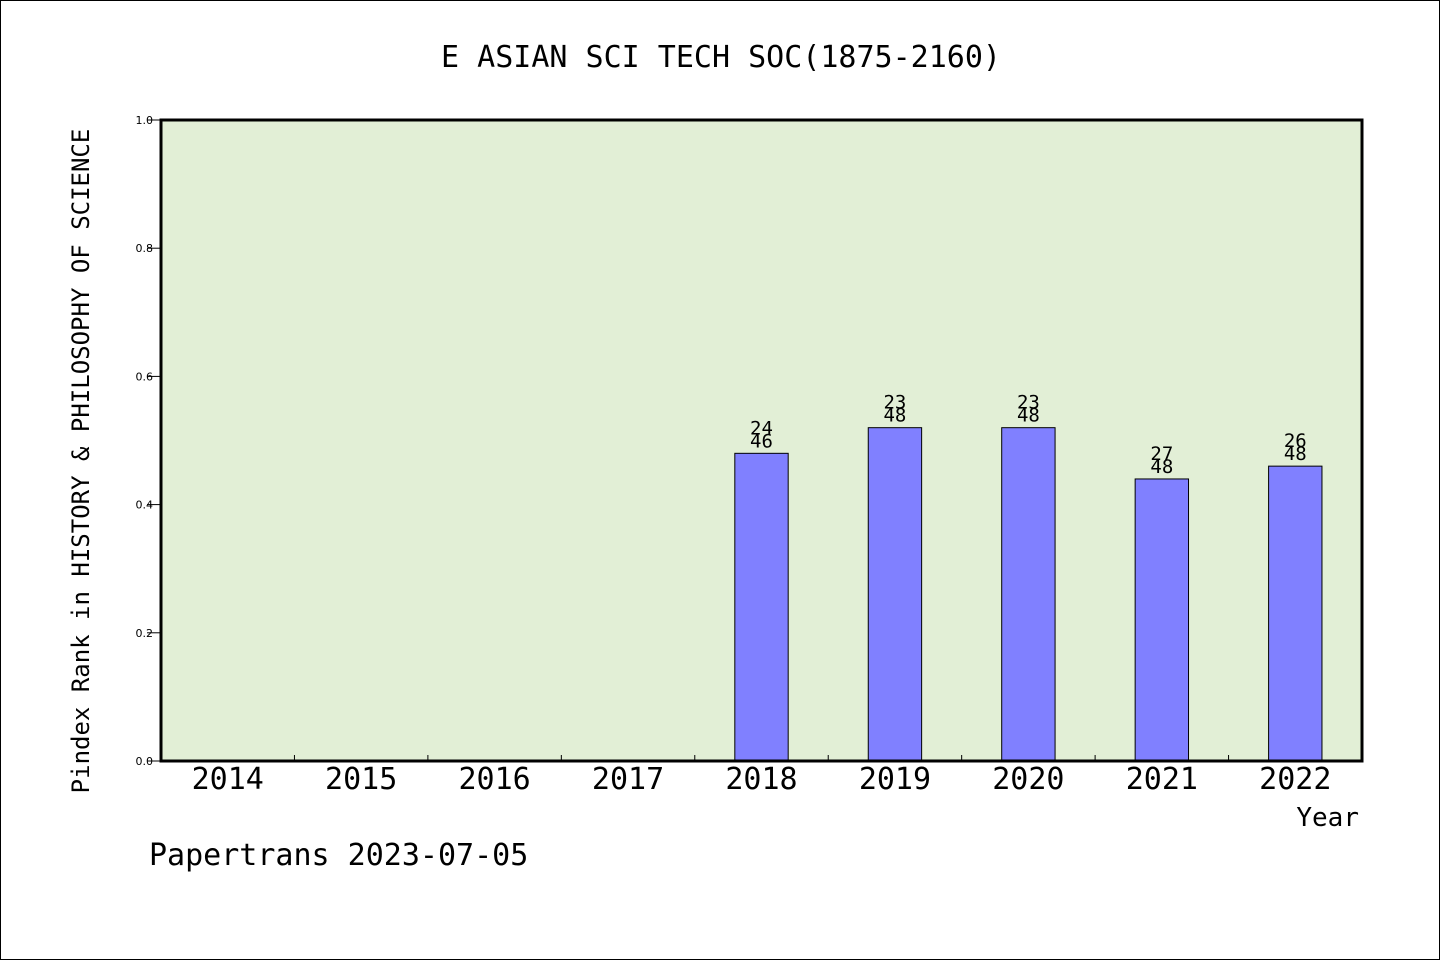 The image size is (1440, 960). Describe the element at coordinates (1295, 441) in the screenshot. I see `bar-label-rank: 26` at that location.